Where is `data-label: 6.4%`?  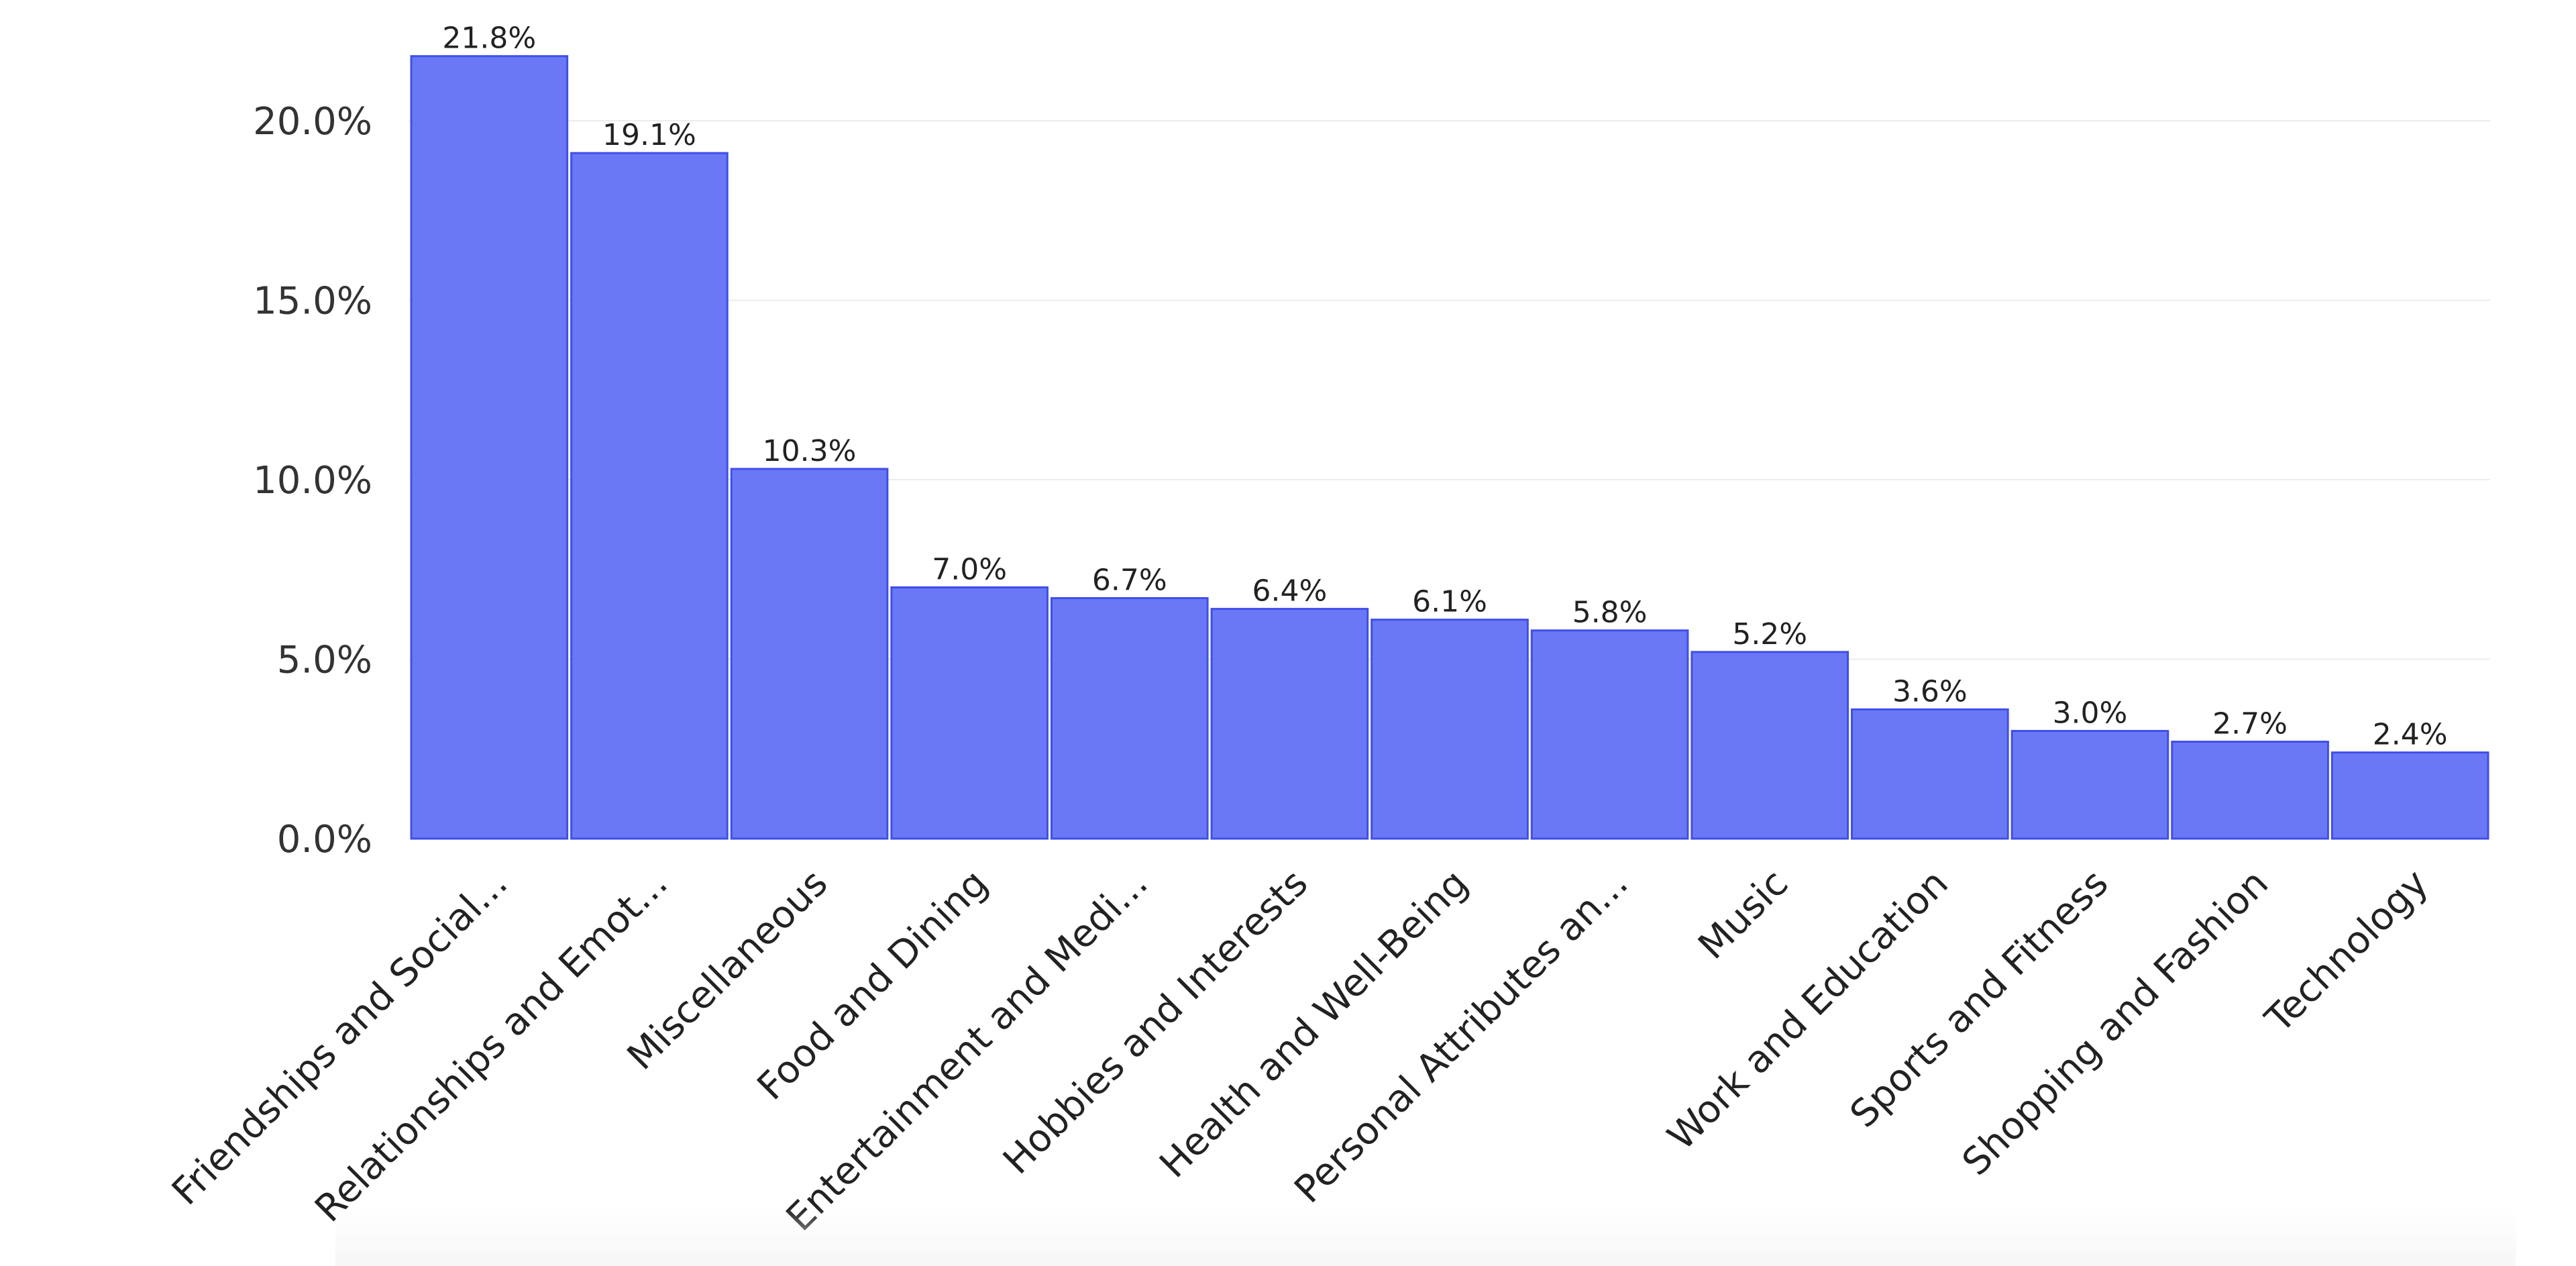 data-label: 6.4% is located at coordinates (1289, 591).